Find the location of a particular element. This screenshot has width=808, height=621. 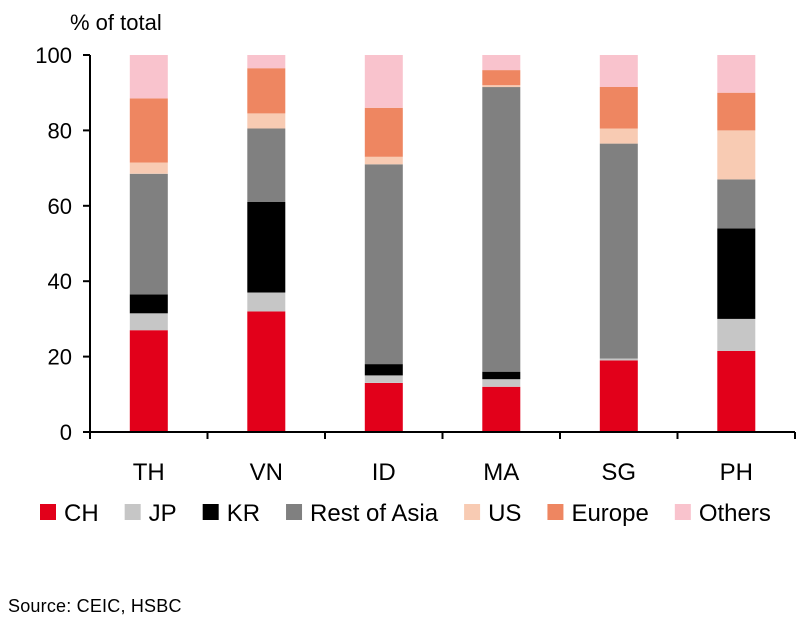

bar-vn-ch is located at coordinates (266, 371).